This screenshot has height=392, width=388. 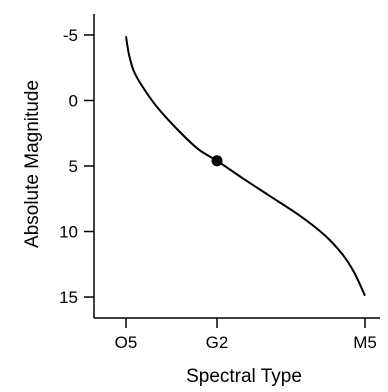 What do you see at coordinates (73, 100) in the screenshot?
I see `y-tick-label: 0` at bounding box center [73, 100].